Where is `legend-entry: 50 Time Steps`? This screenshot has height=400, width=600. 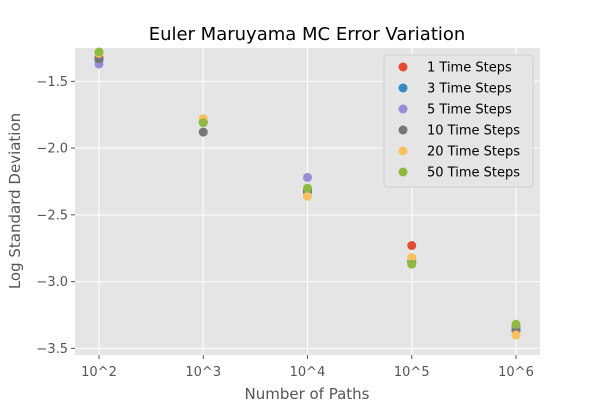
legend-entry: 50 Time Steps is located at coordinates (473, 173).